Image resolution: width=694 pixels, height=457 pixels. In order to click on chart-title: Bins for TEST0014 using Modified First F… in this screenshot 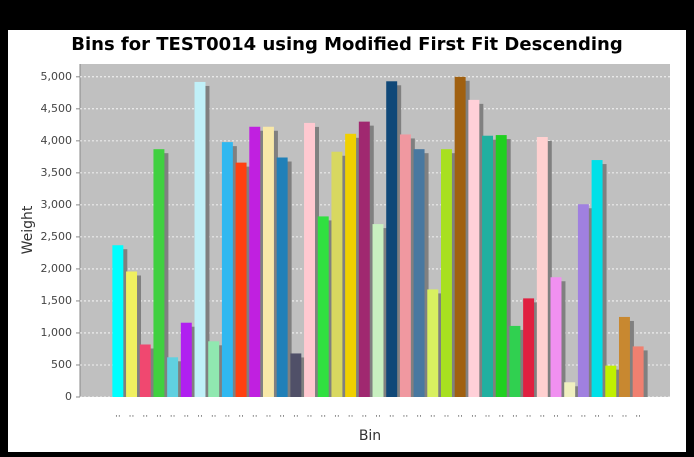, I will do `click(346, 44)`.